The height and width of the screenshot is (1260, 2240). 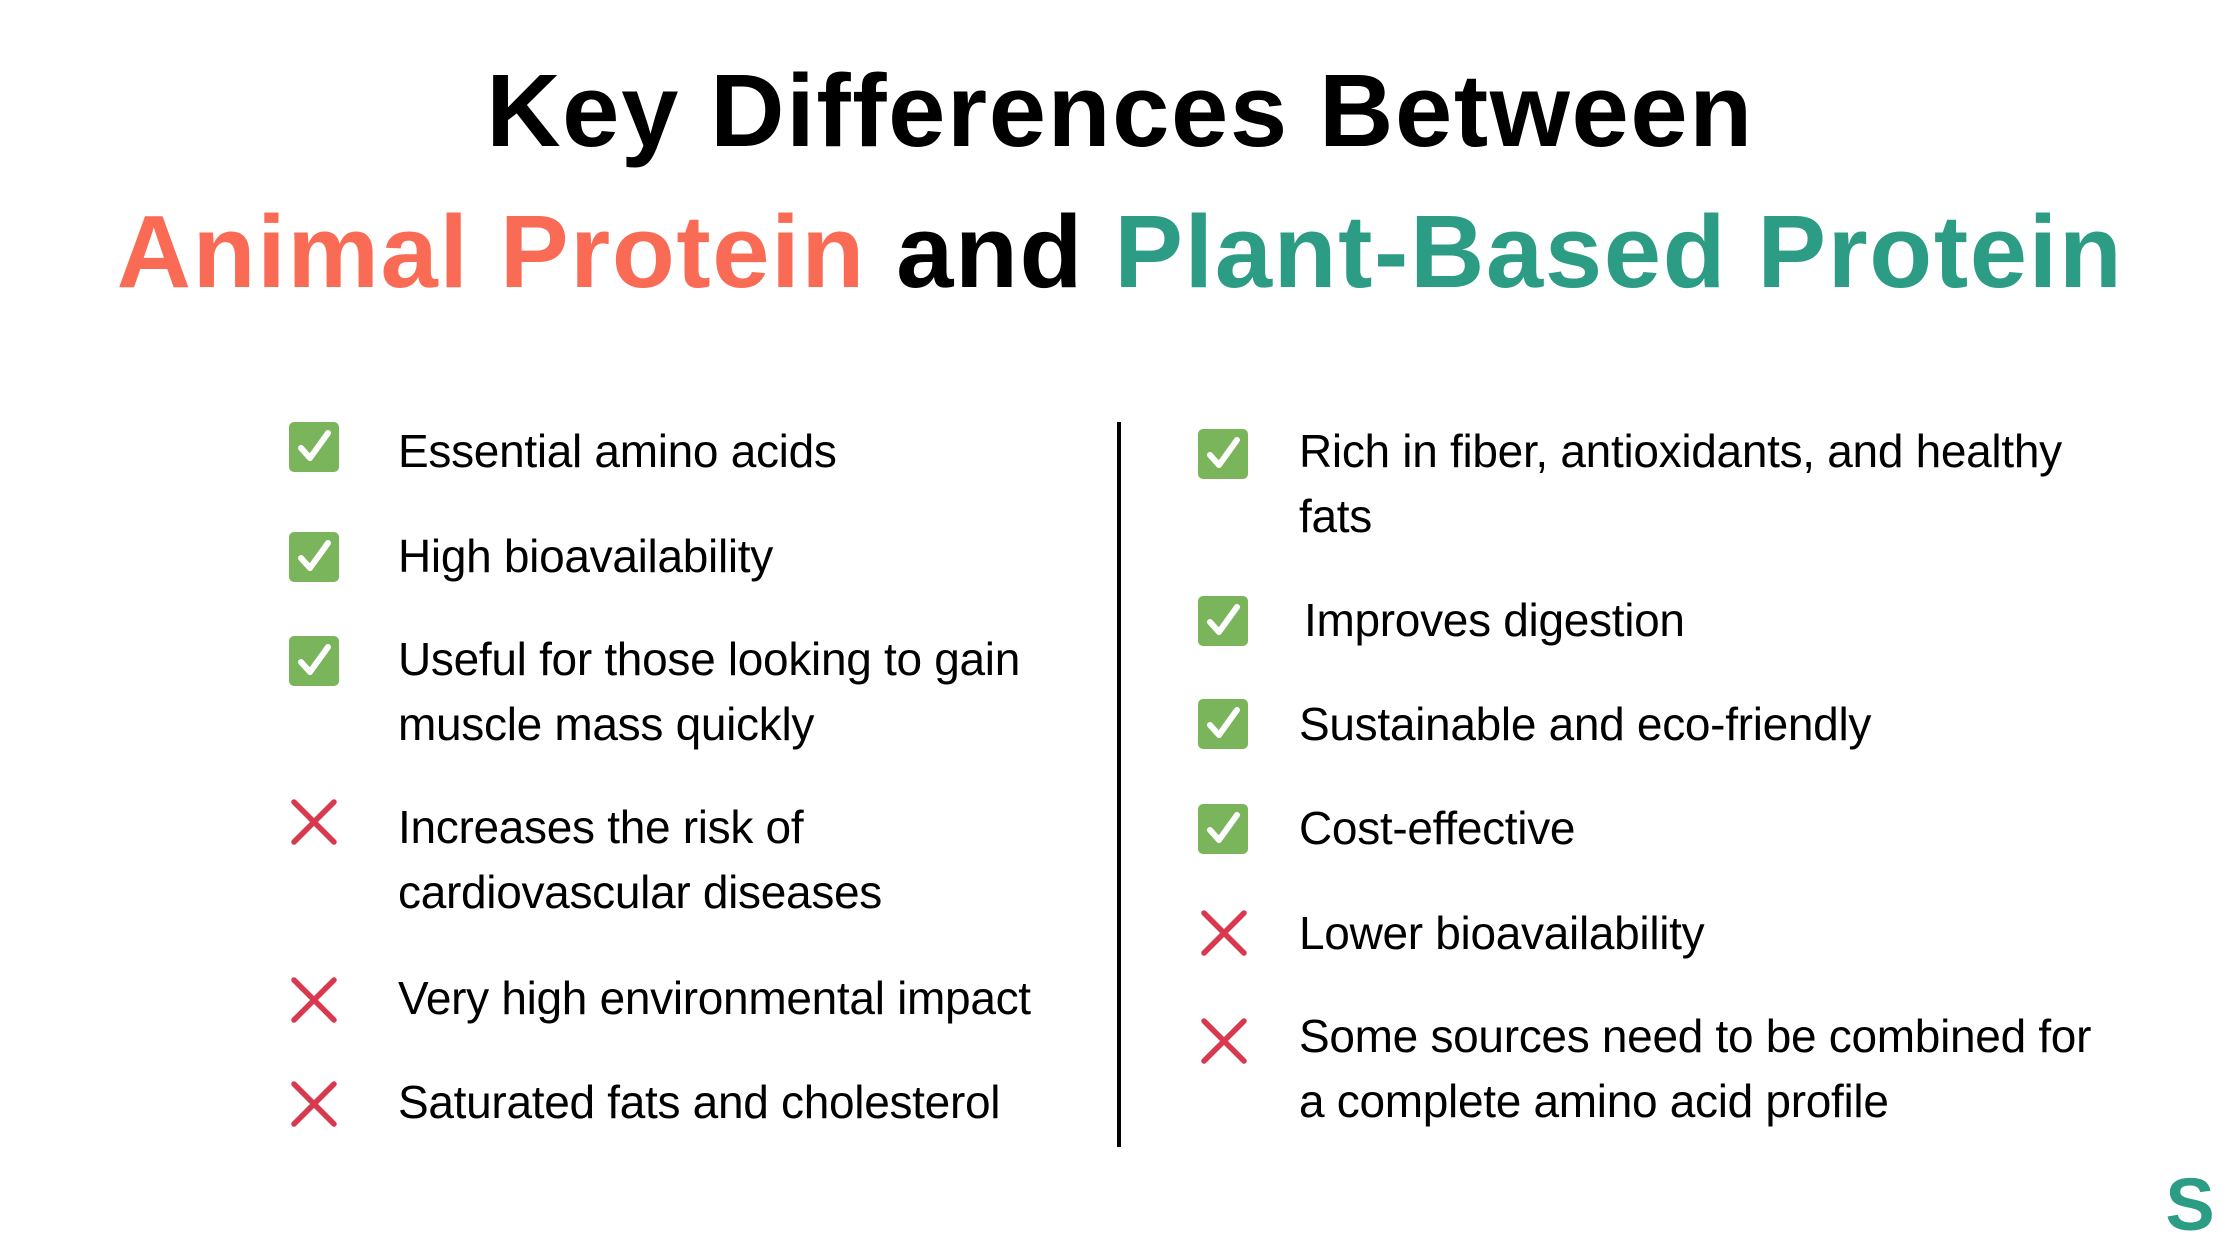 What do you see at coordinates (1494, 620) in the screenshot?
I see `list-item: Improves digestion` at bounding box center [1494, 620].